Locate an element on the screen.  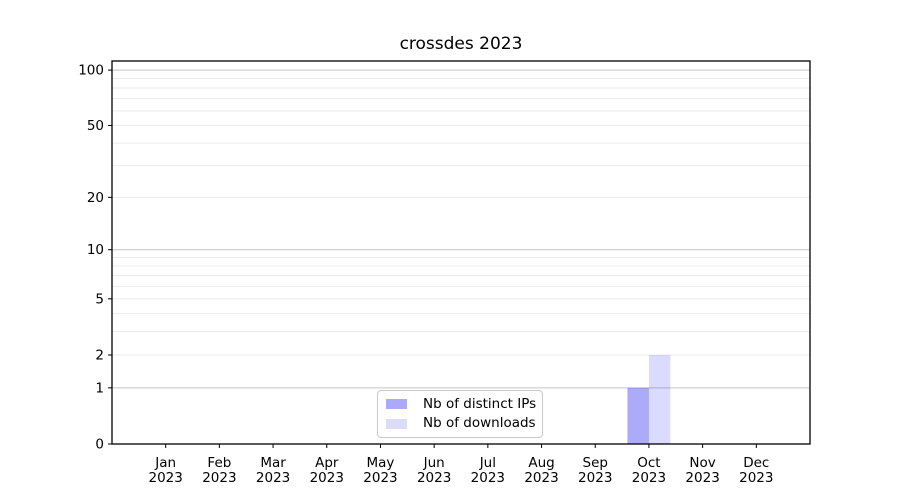
x-tick-label-month: Feb is located at coordinates (219, 463).